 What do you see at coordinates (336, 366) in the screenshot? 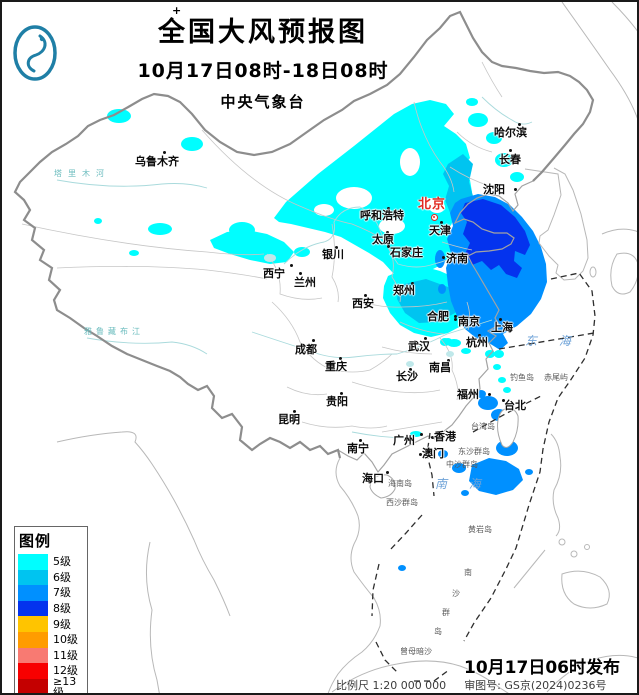
I see `city-label: 重庆` at bounding box center [336, 366].